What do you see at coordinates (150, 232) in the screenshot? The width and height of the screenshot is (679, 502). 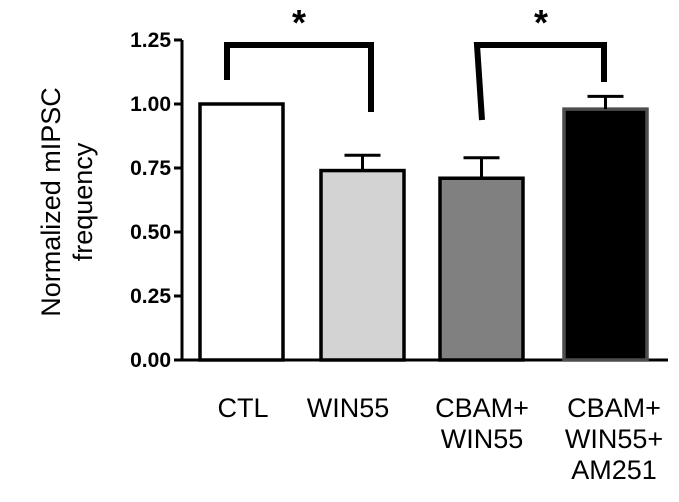 I see `y-tick-label: 0.50` at bounding box center [150, 232].